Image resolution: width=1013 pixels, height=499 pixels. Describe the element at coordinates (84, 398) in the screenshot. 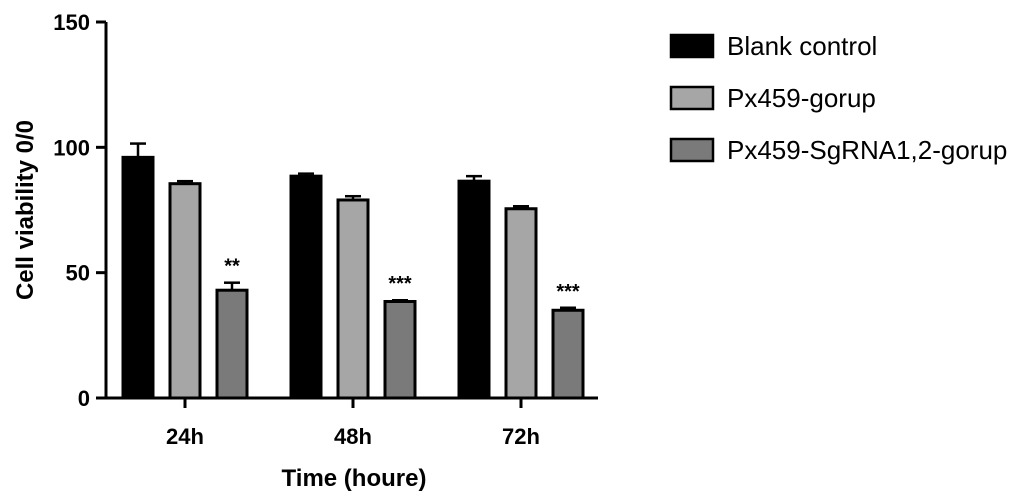

I see `y-tick-label-0: 0` at that location.